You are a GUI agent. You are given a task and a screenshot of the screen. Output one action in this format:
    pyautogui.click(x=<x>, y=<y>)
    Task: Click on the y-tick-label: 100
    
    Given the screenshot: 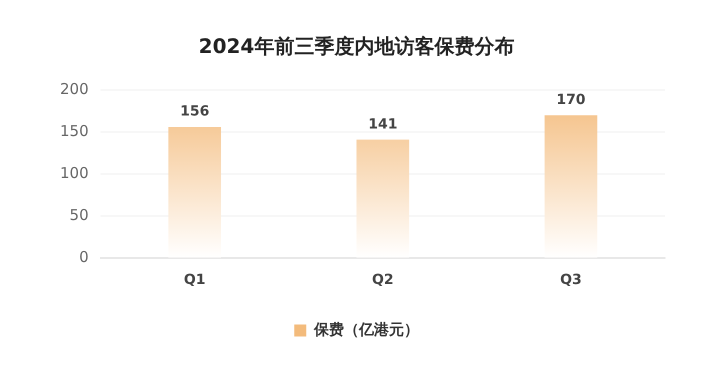 What is the action you would take?
    pyautogui.click(x=74, y=173)
    